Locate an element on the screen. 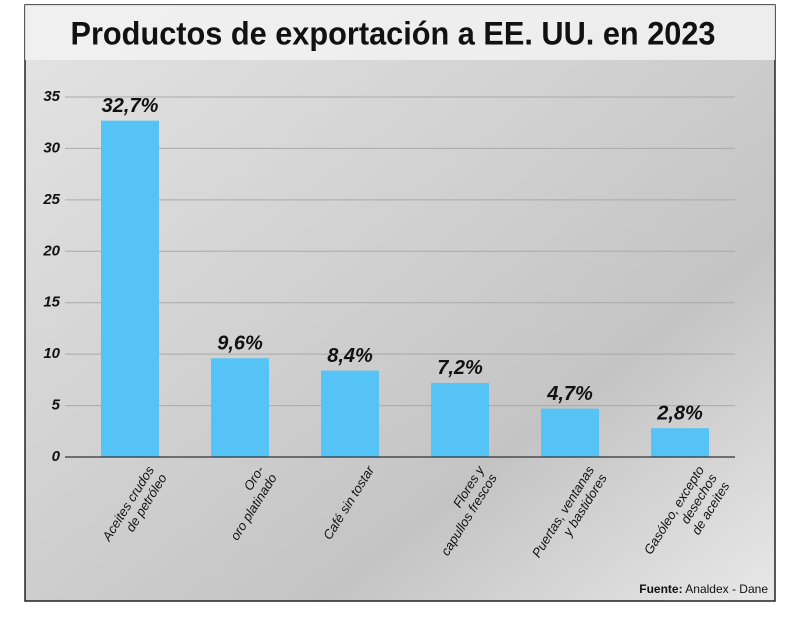 The height and width of the screenshot is (617, 785). y-tick-label: 5 is located at coordinates (56, 405).